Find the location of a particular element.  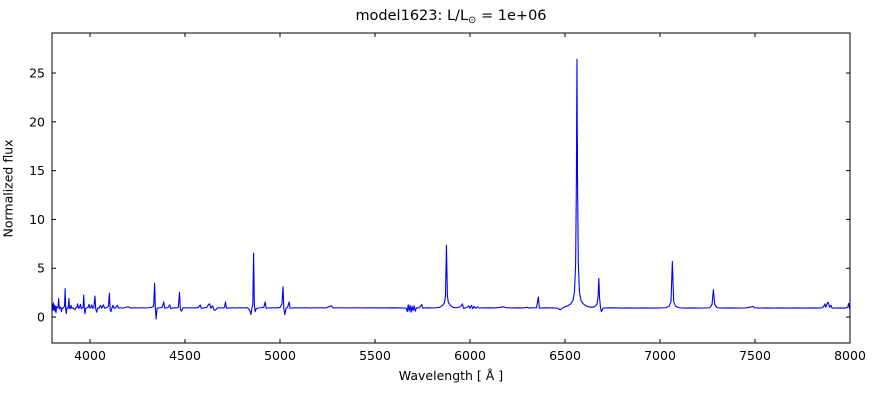

x-tick-label: 5000 is located at coordinates (280, 355).